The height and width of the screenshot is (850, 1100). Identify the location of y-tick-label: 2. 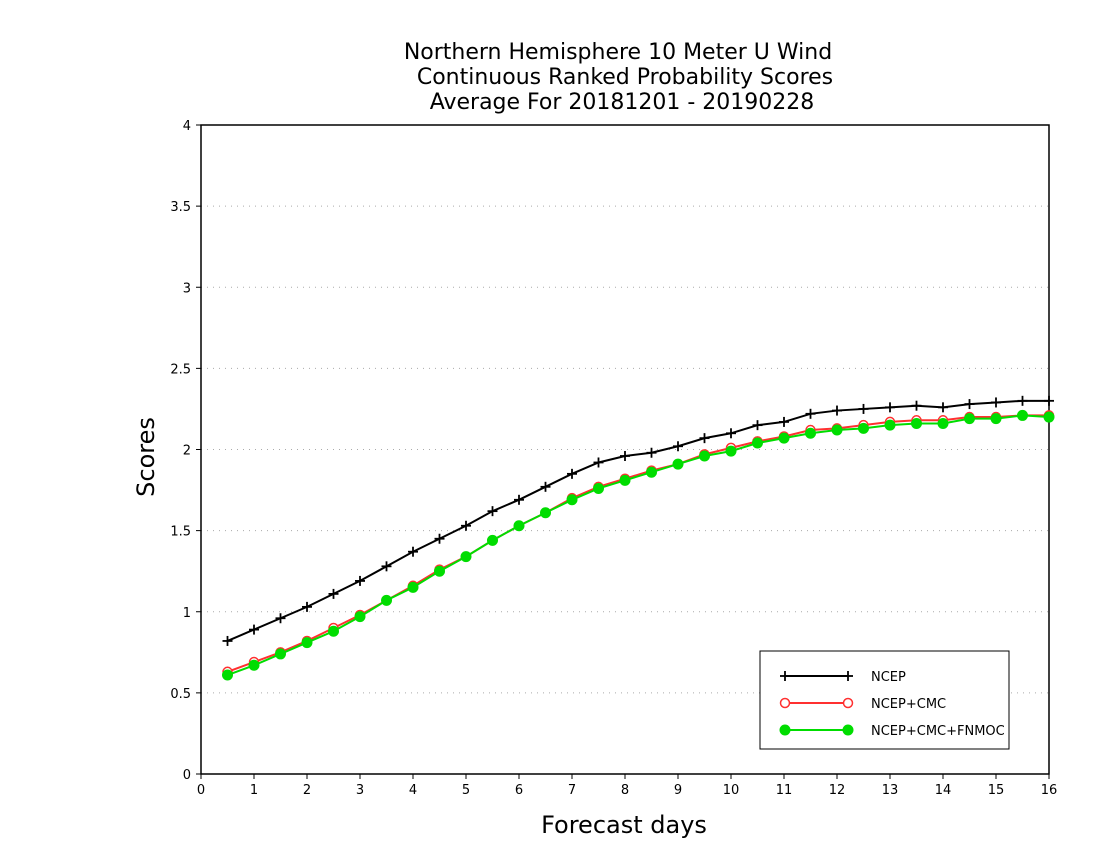
(187, 451).